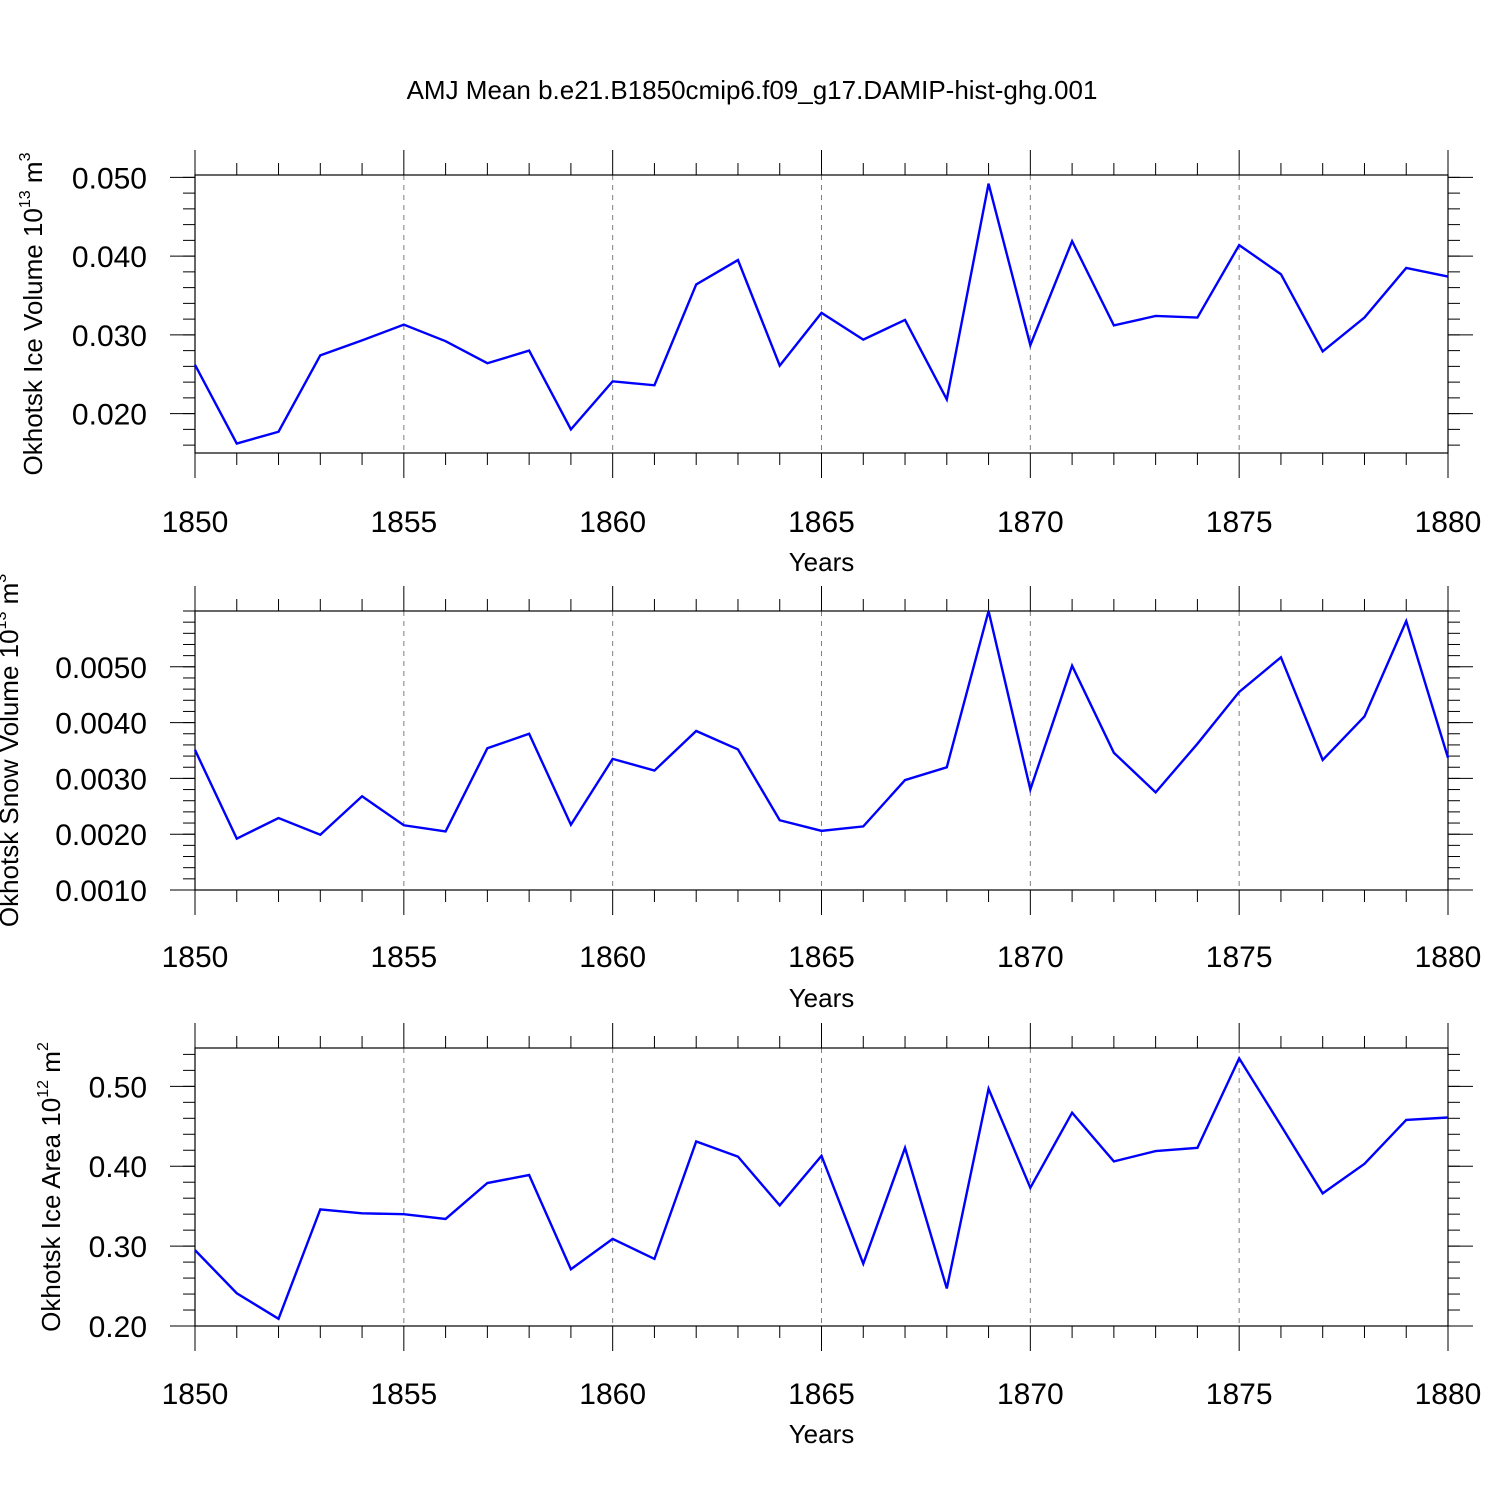  Describe the element at coordinates (403, 1394) in the screenshot. I see `ice-area-x-tick-label: 1855` at that location.